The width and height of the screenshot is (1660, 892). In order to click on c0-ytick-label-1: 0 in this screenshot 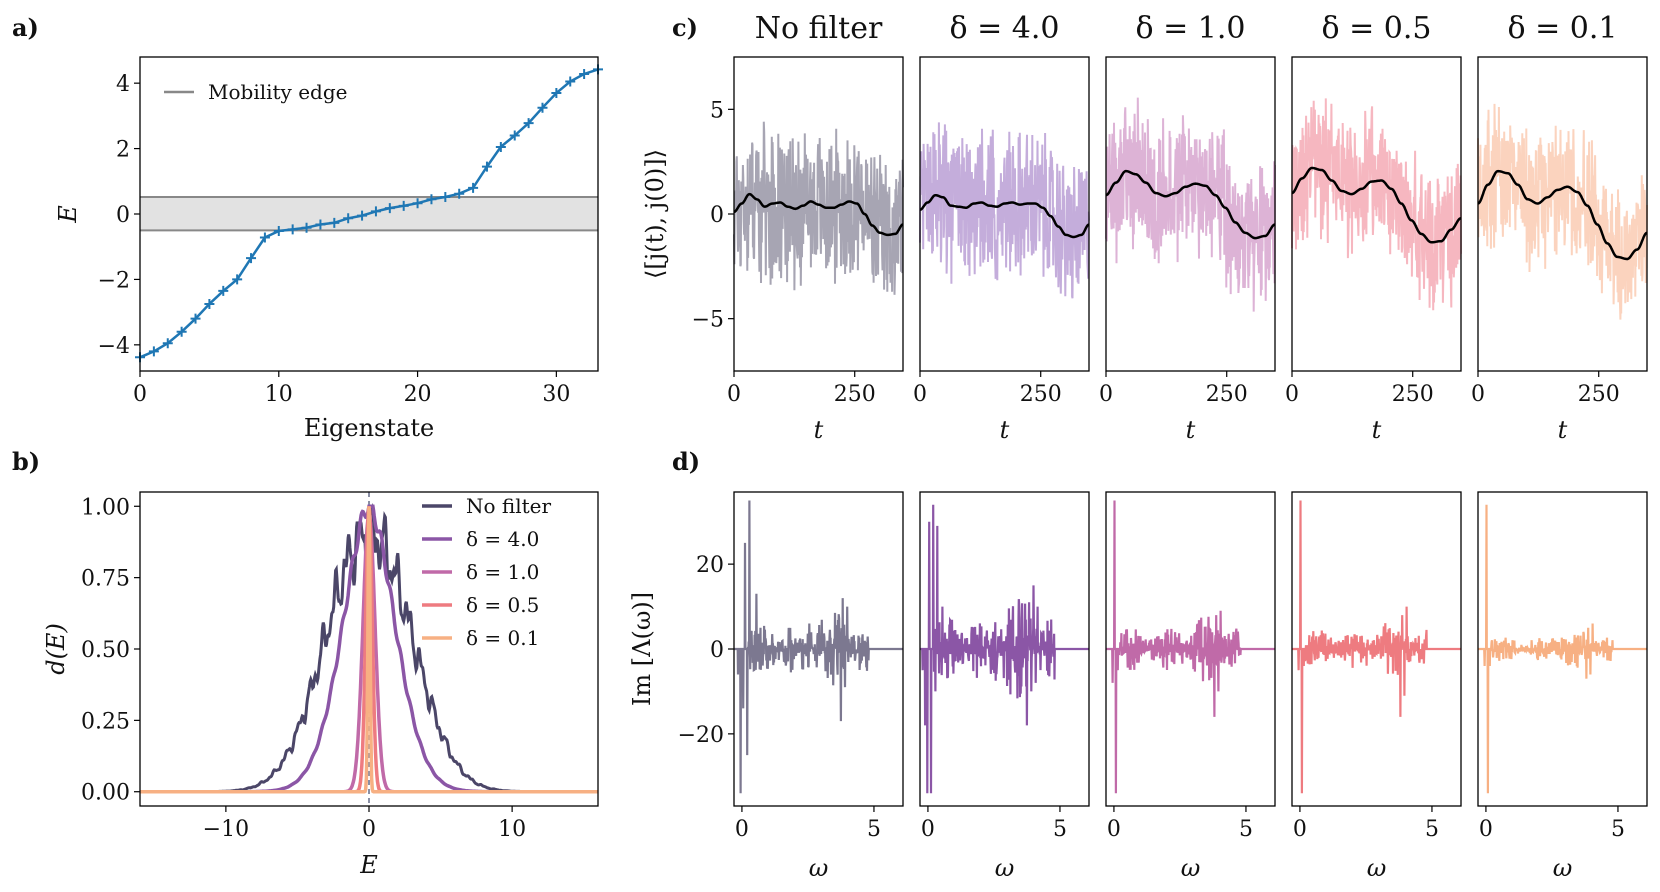, I will do `click(717, 215)`.